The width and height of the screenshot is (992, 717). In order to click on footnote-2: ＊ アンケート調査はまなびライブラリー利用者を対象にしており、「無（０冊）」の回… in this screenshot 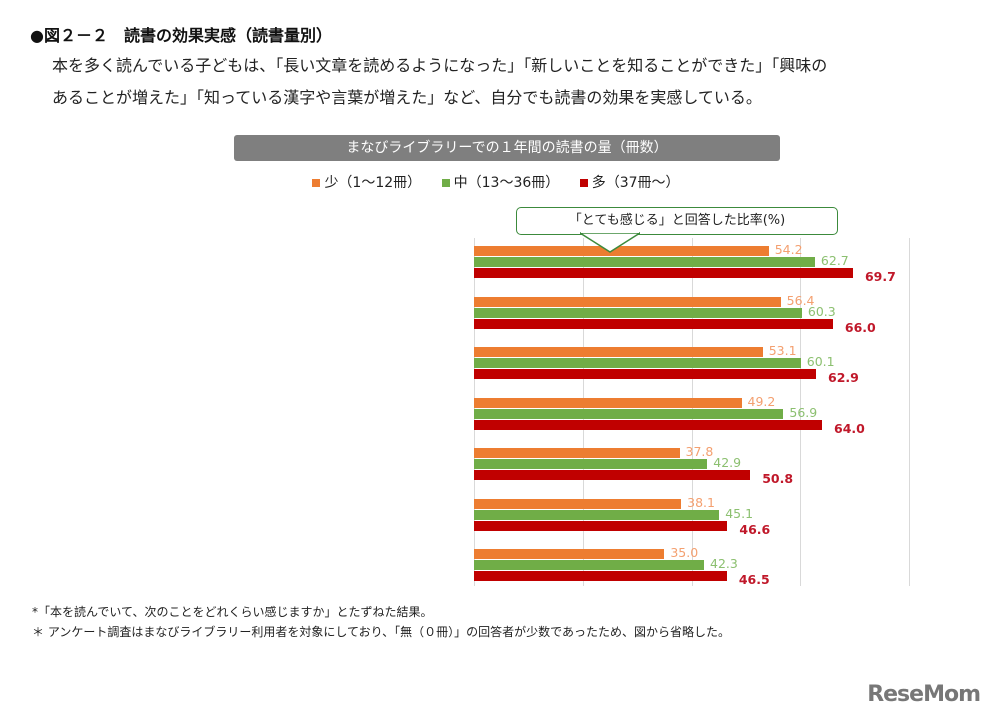, I will do `click(381, 632)`.